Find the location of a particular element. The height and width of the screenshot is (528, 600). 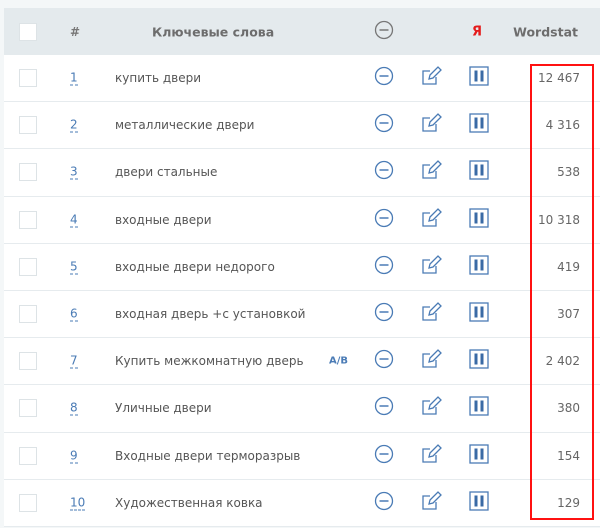

row-number-link: 10 is located at coordinates (78, 503).